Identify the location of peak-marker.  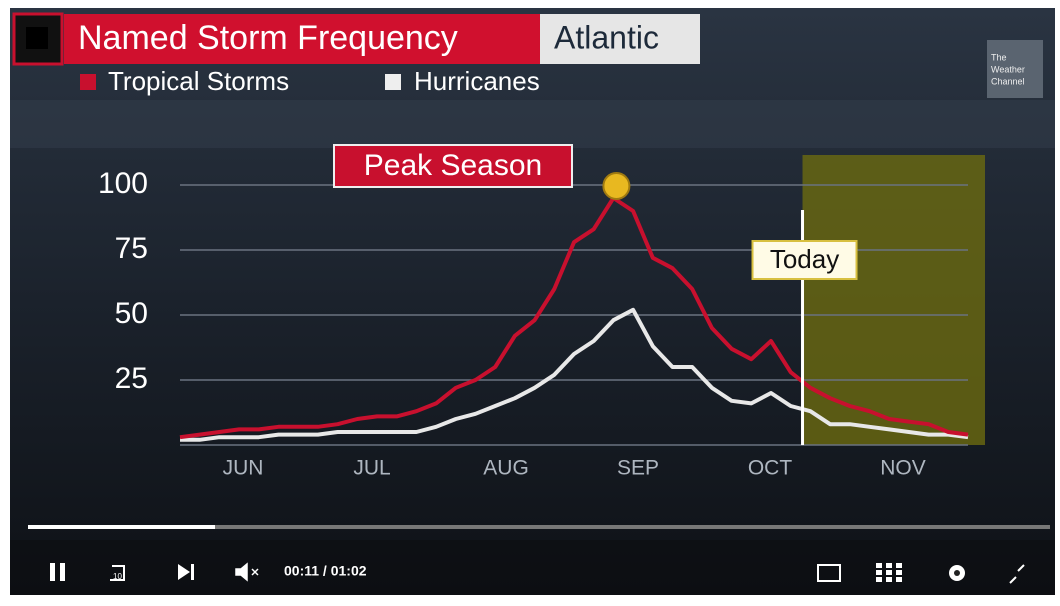
(616, 186).